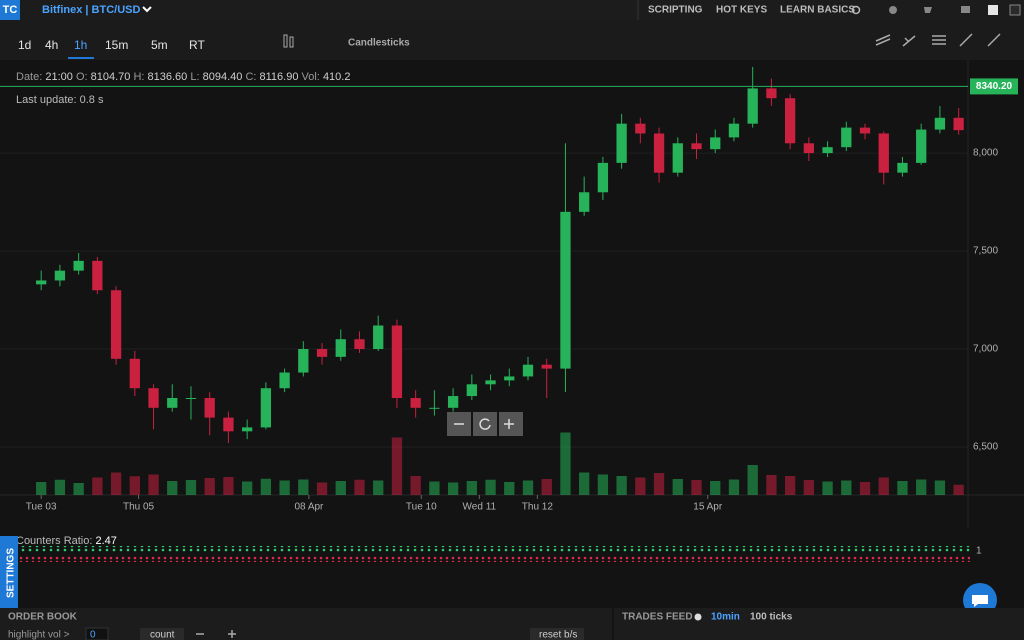 This screenshot has width=1024, height=640. I want to click on info-icon, so click(698, 617).